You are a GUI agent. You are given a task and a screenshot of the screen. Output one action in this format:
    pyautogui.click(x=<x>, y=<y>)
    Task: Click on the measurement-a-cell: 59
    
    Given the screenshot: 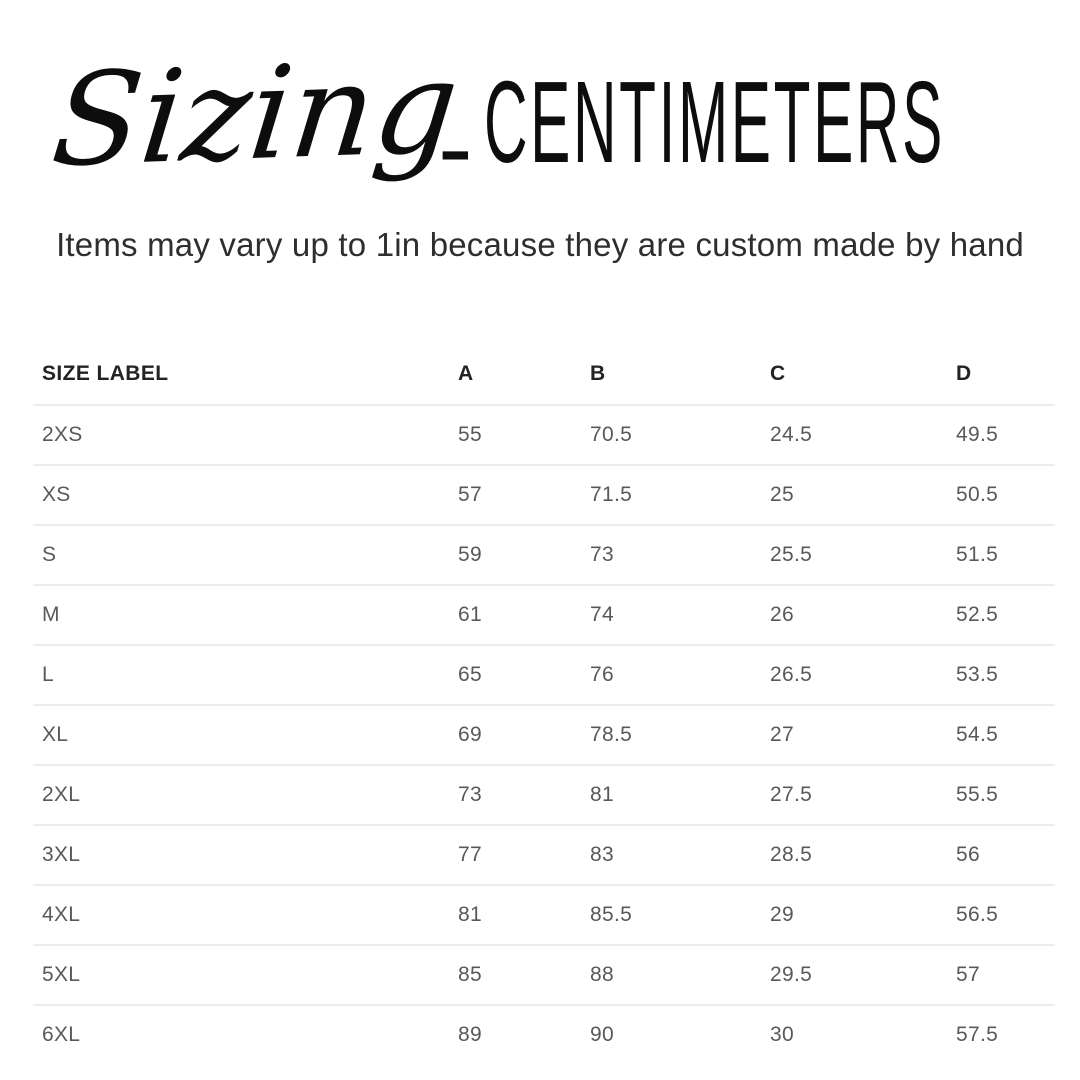 What is the action you would take?
    pyautogui.click(x=470, y=554)
    